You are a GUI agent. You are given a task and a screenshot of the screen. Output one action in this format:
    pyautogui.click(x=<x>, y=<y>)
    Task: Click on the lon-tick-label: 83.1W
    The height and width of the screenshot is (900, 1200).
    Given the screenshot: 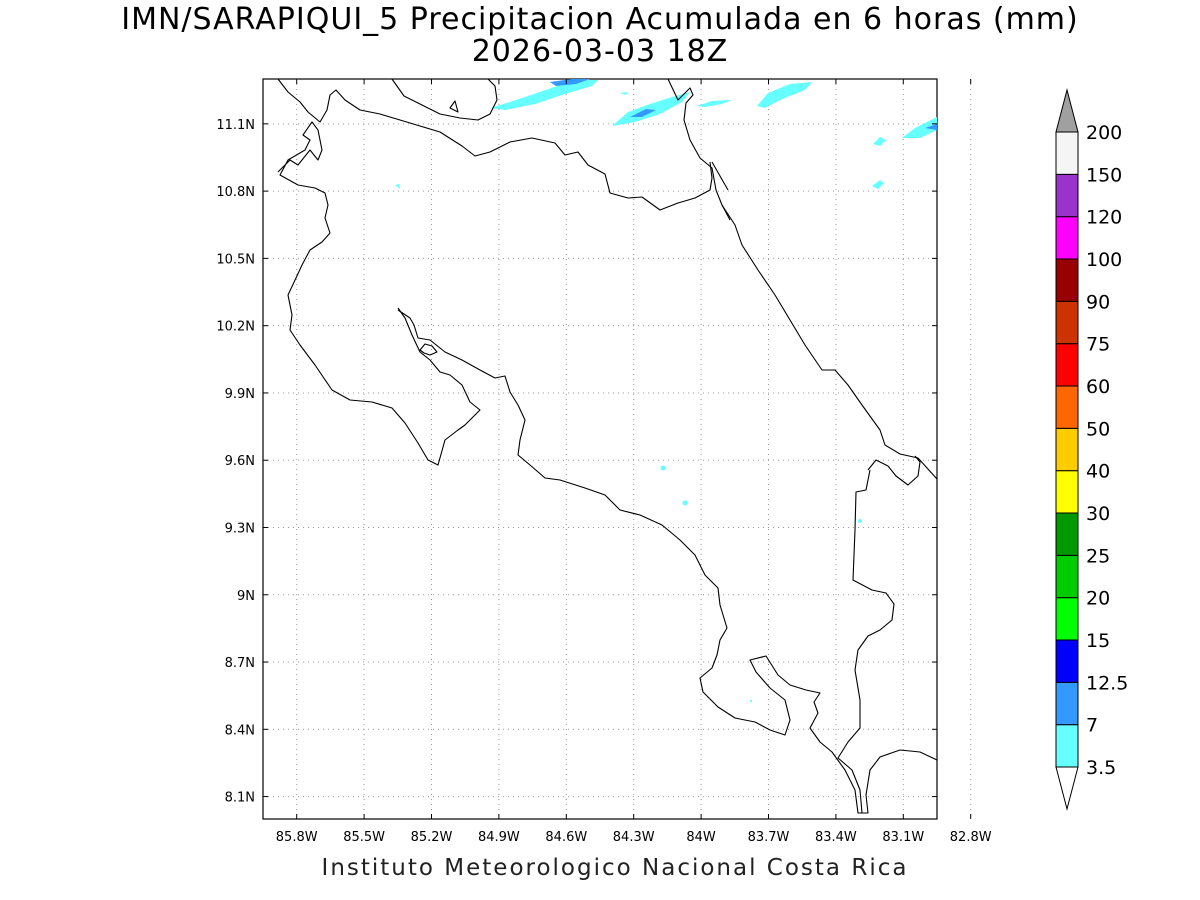 What is the action you would take?
    pyautogui.click(x=903, y=837)
    